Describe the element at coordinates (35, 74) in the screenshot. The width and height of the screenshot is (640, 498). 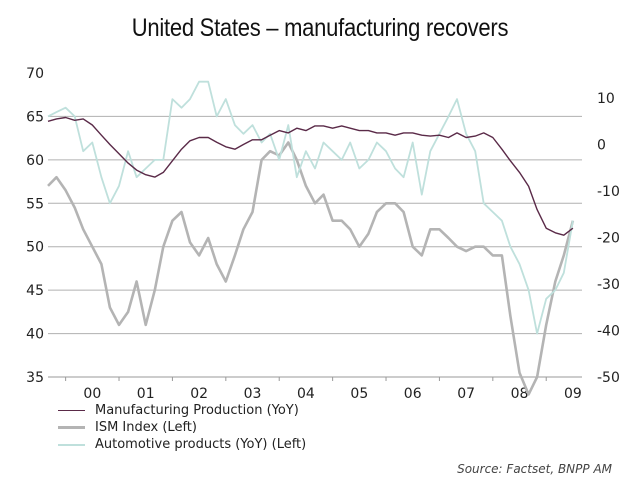
I see `y-left-tick-label: 70` at that location.